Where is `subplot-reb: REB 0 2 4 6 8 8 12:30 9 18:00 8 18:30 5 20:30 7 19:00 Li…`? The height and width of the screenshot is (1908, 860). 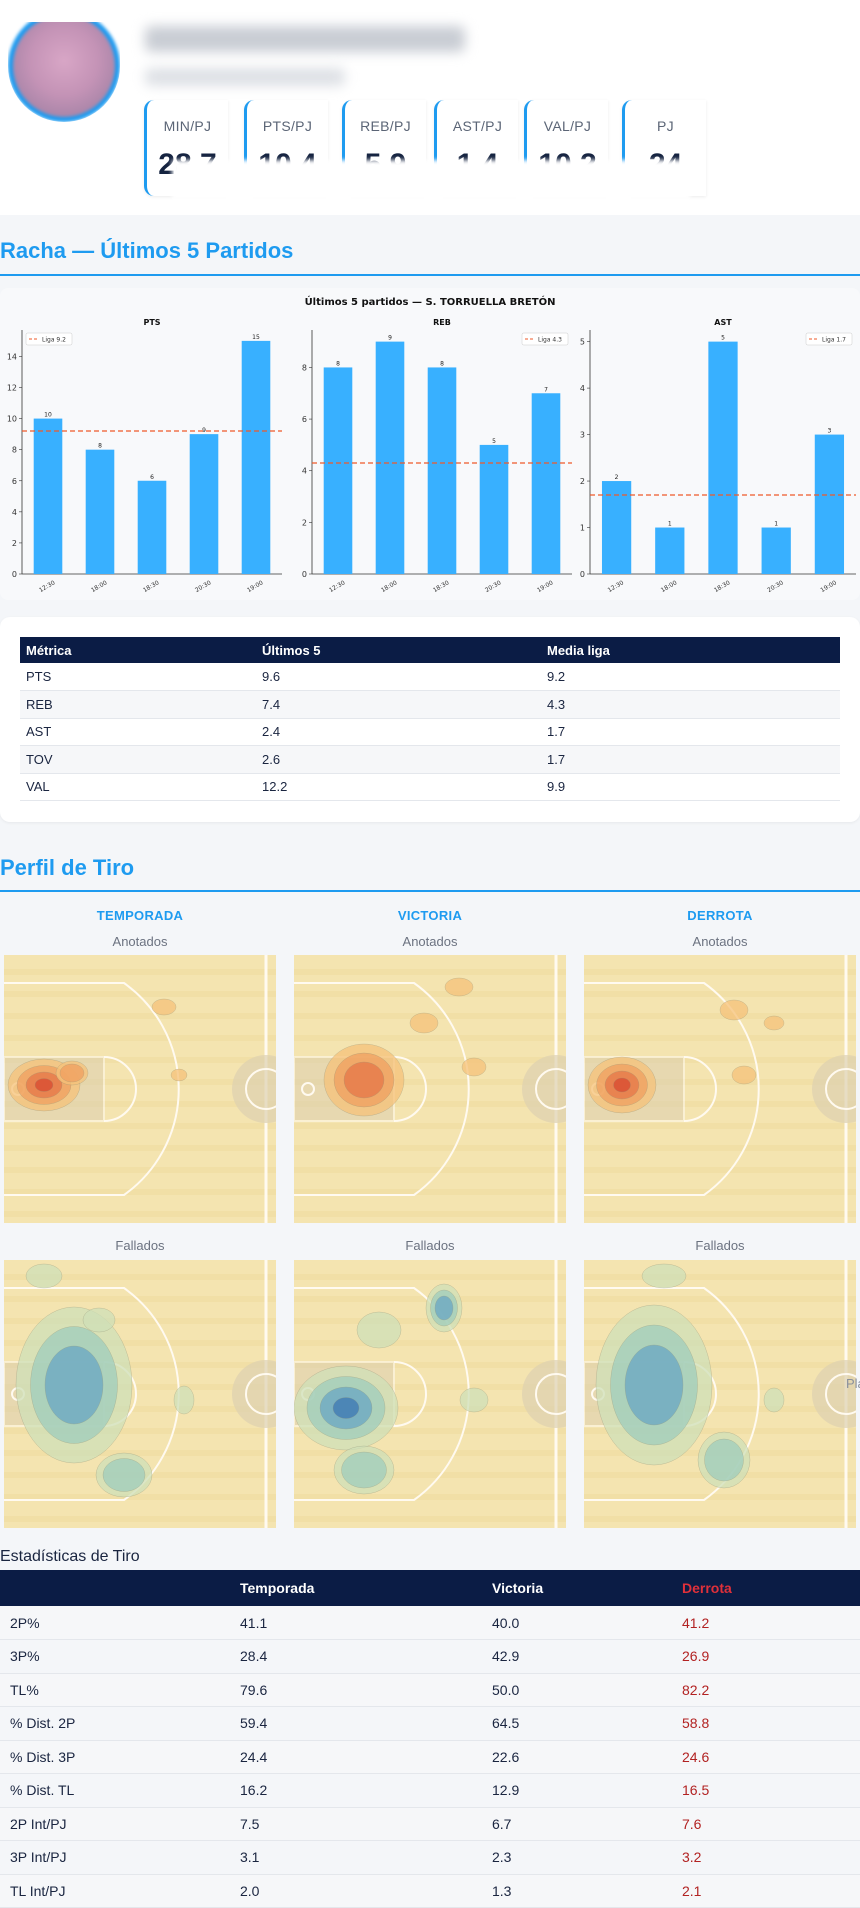
subplot-reb: REB 0 2 4 6 8 8 12:30 9 18:00 8 18:30 5 20:30 7 19:00 Li… is located at coordinates (437, 456).